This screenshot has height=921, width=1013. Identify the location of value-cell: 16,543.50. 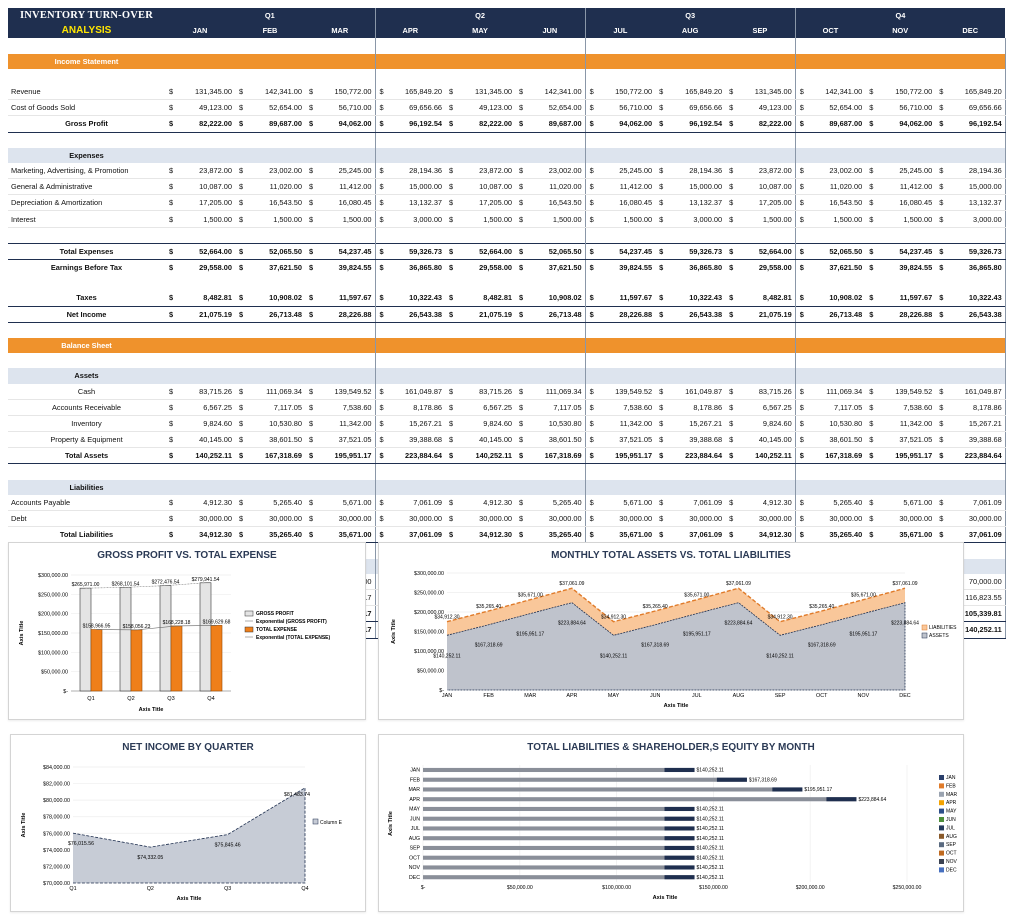
(276, 203).